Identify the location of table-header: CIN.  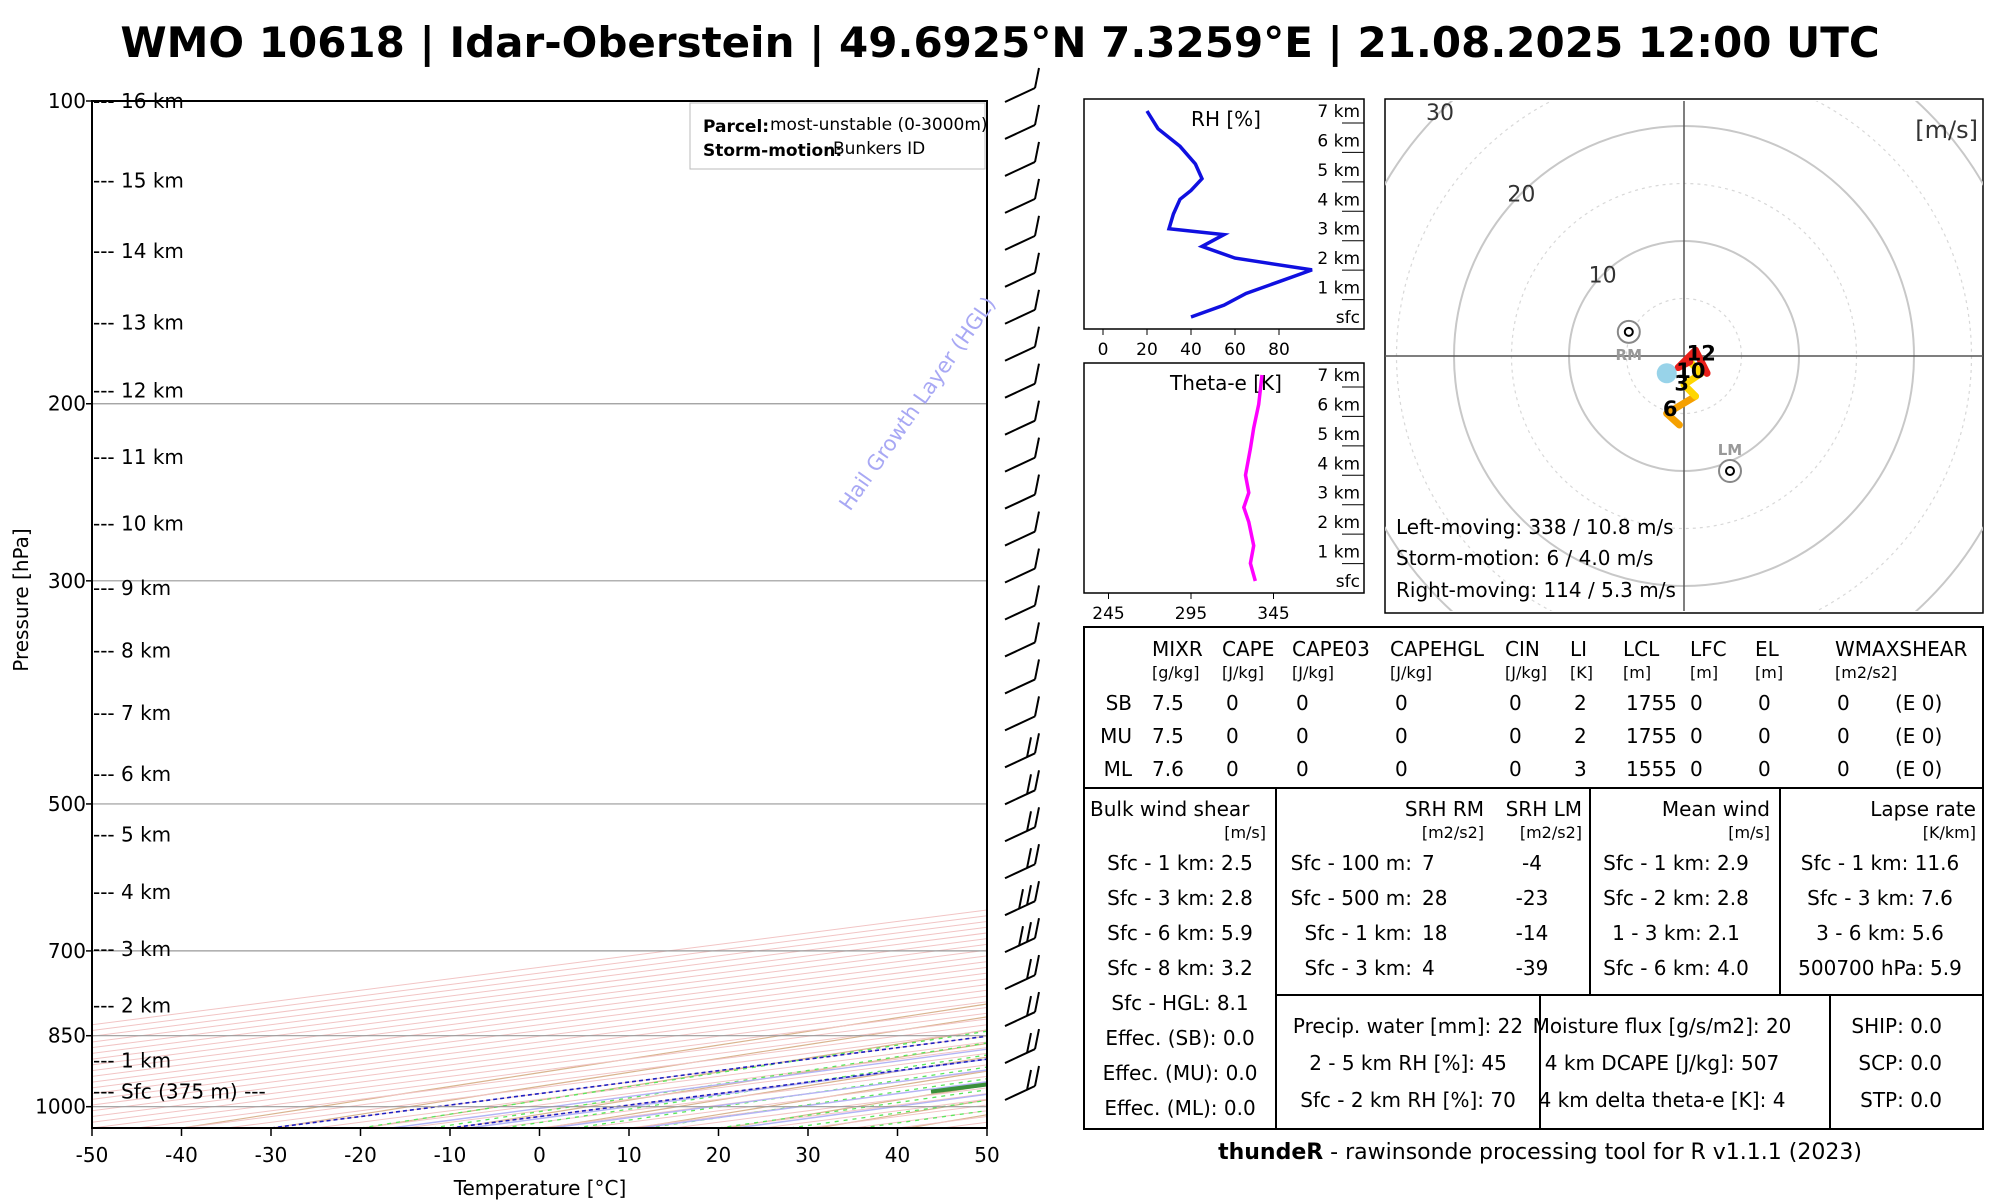
(1522, 649).